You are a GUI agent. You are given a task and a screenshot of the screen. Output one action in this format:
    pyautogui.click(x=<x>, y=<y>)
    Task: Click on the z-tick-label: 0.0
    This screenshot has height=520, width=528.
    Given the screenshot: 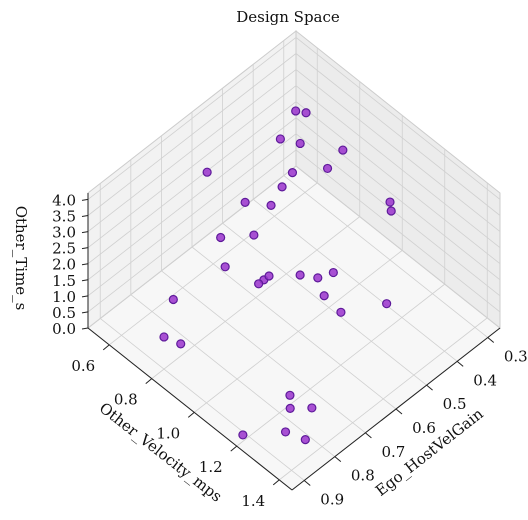 What is the action you would take?
    pyautogui.click(x=64, y=329)
    